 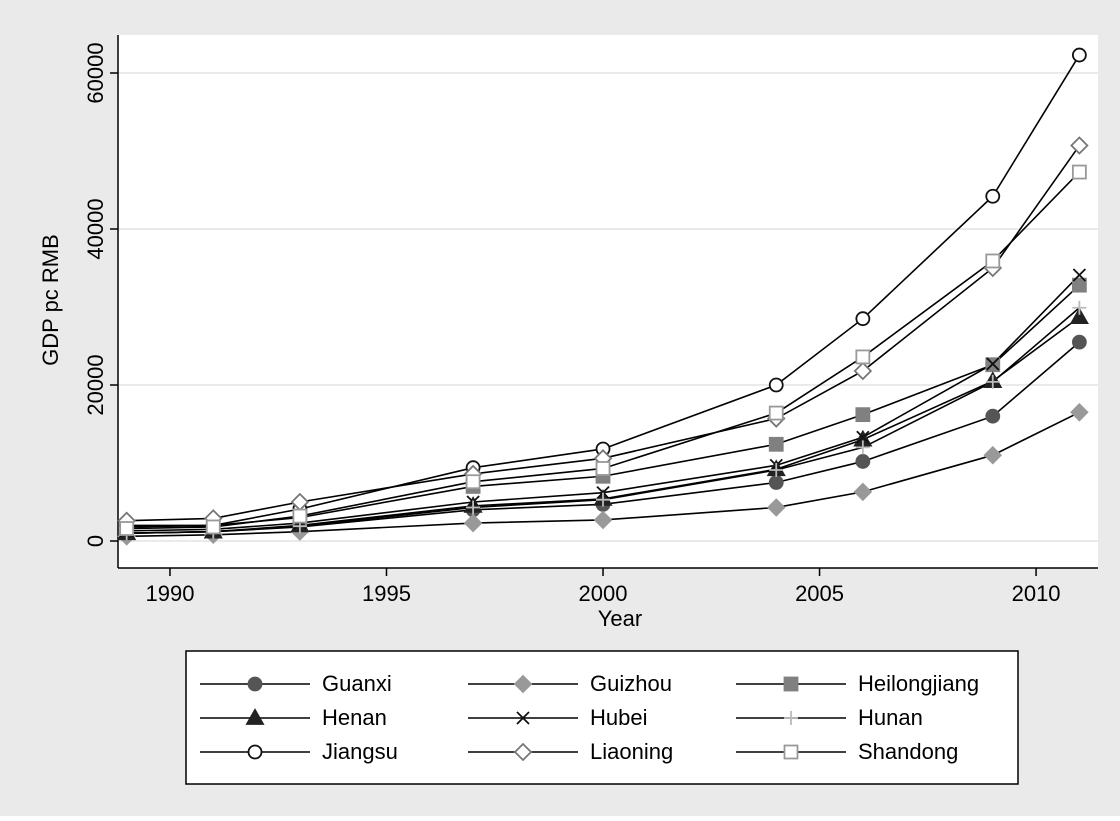 I want to click on legend-box, so click(x=602, y=717).